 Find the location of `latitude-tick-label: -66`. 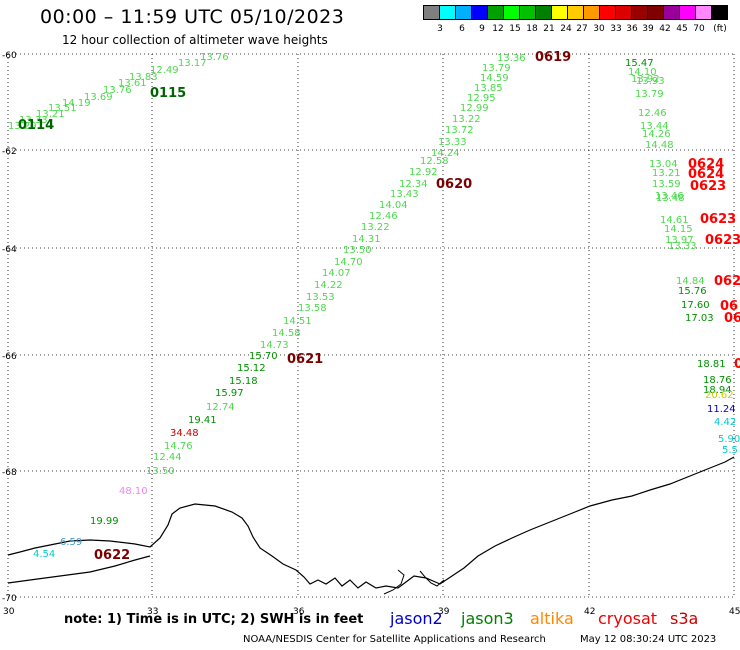

latitude-tick-label: -66 is located at coordinates (9, 357).